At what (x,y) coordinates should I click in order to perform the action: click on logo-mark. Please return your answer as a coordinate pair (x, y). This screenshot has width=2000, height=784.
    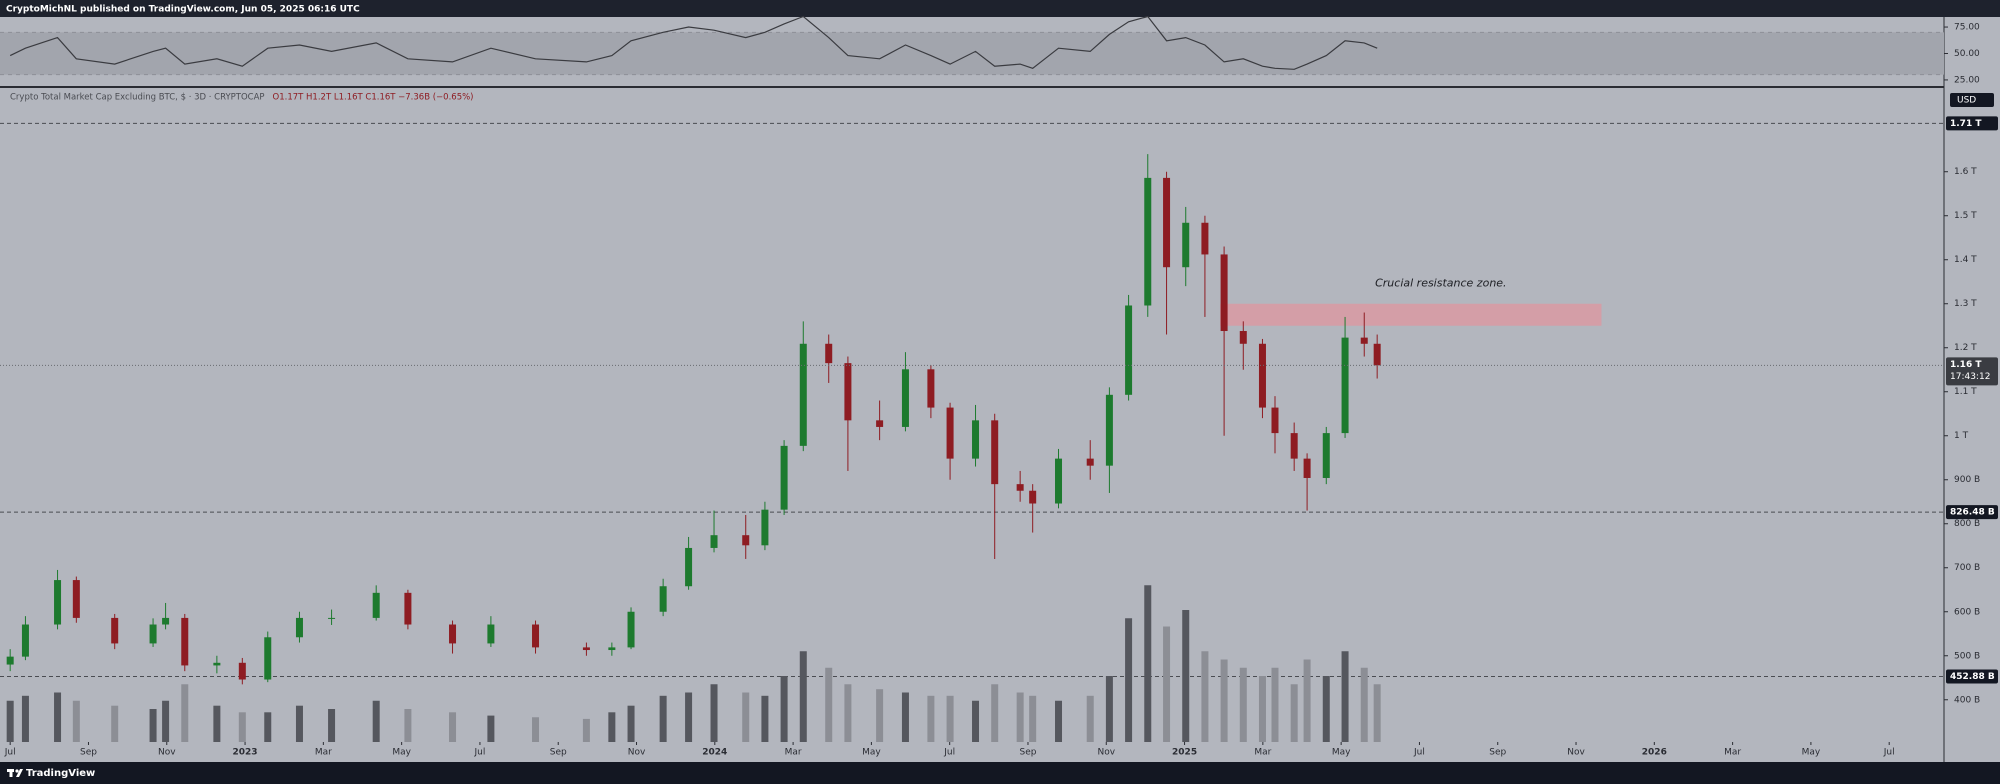
    Looking at the image, I should click on (17, 771).